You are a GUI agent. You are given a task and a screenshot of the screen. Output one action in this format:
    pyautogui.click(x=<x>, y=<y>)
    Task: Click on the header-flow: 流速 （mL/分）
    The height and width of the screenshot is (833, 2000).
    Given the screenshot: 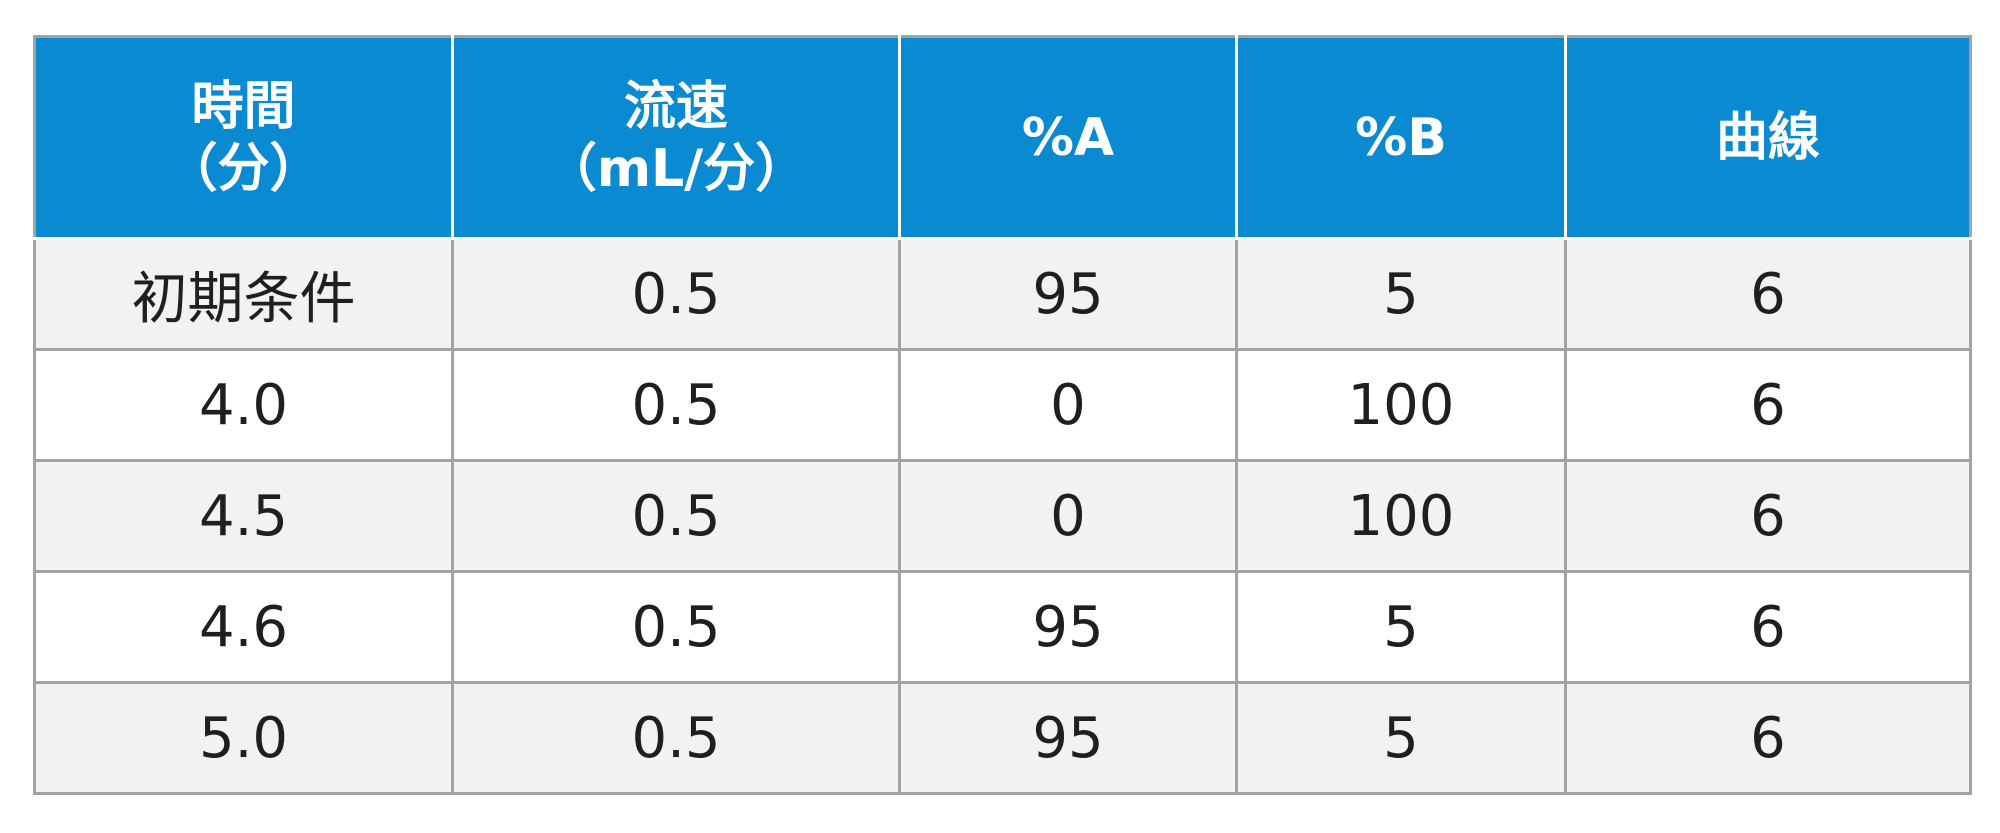 What is the action you would take?
    pyautogui.click(x=676, y=137)
    